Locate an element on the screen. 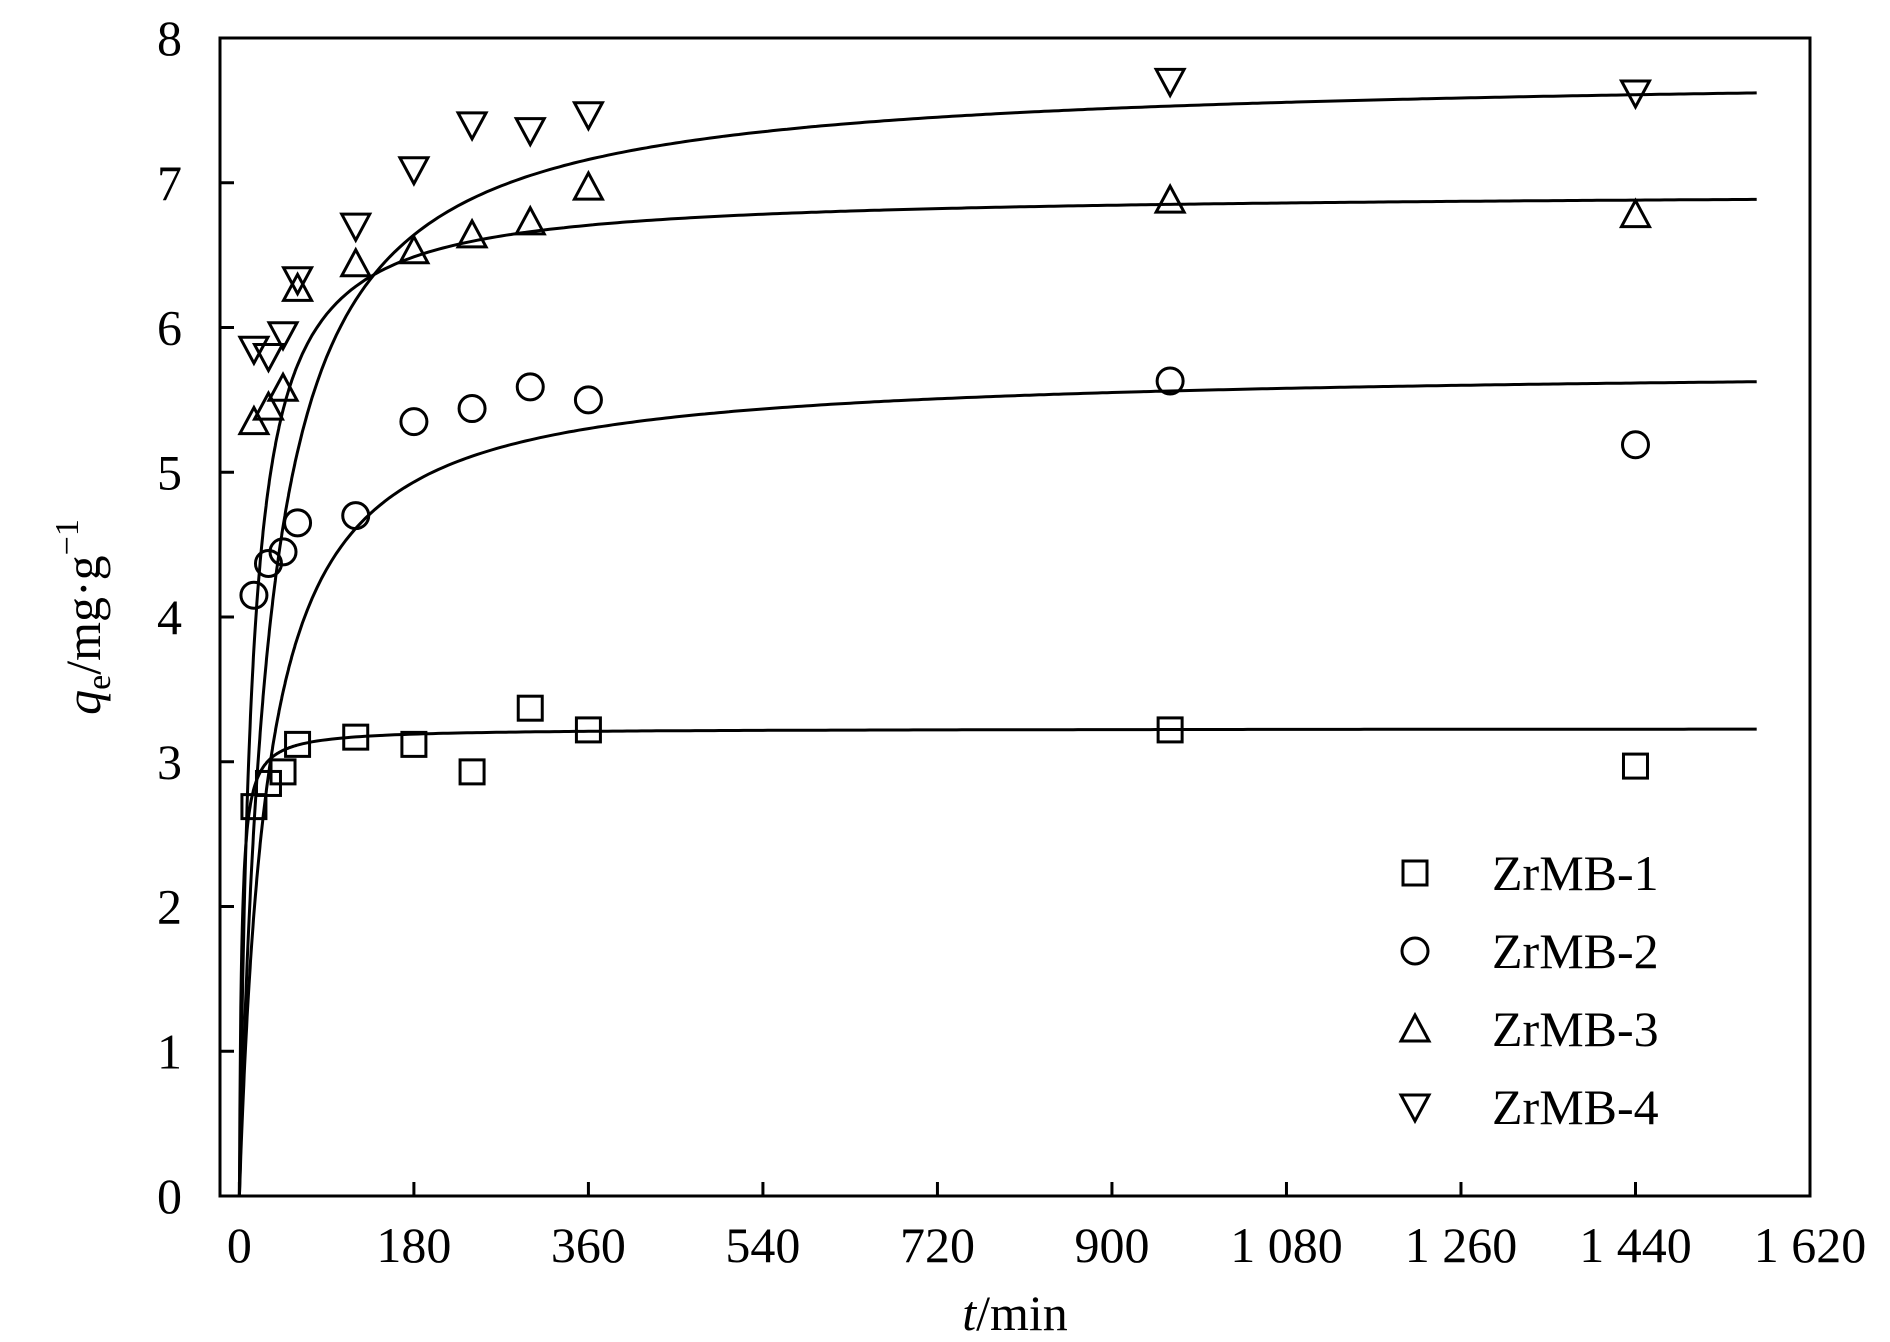 The width and height of the screenshot is (1890, 1342). x-tick-label-0: 0 is located at coordinates (239, 1245).